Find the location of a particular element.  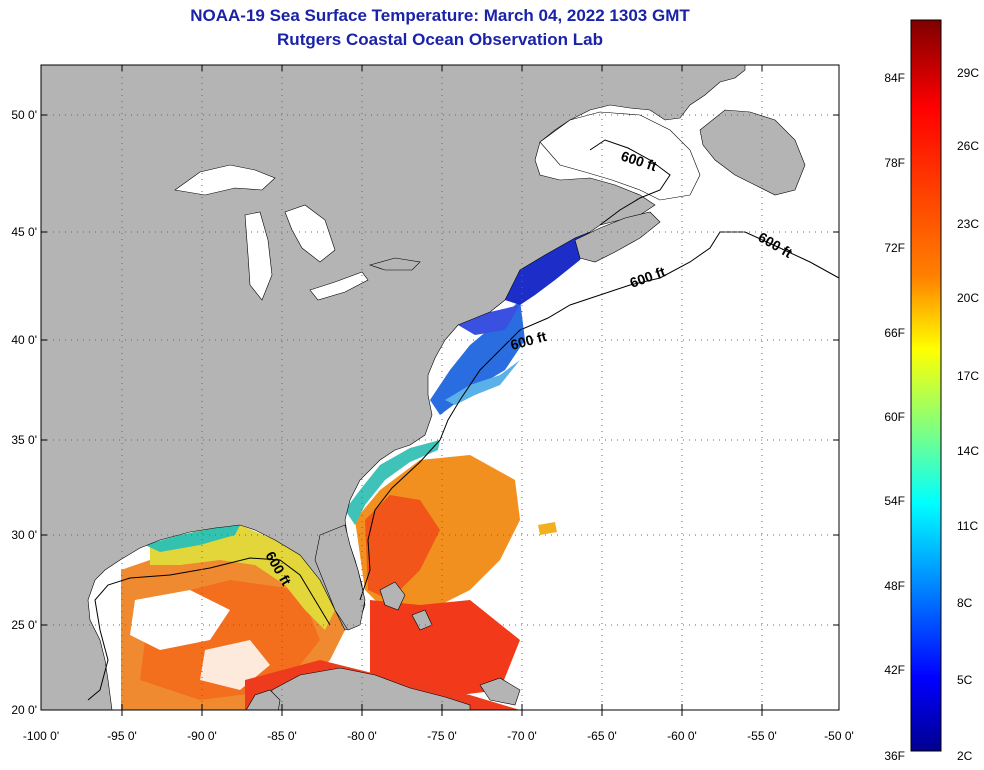

colorbar-c-5: 5C is located at coordinates (965, 680).